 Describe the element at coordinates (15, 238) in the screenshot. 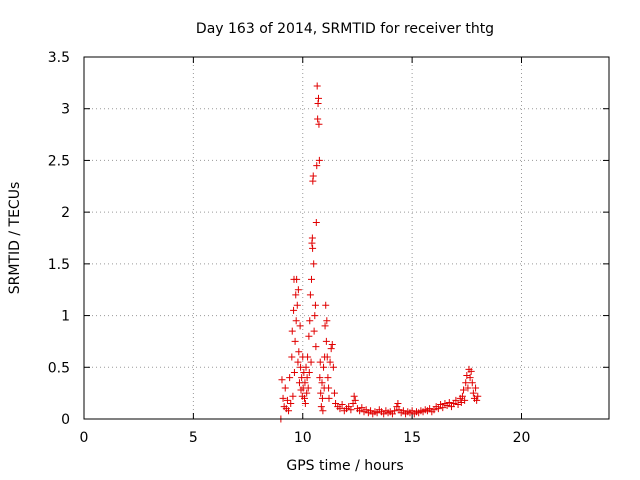

I see `y-axis-label: SRMTID / TECUs` at that location.